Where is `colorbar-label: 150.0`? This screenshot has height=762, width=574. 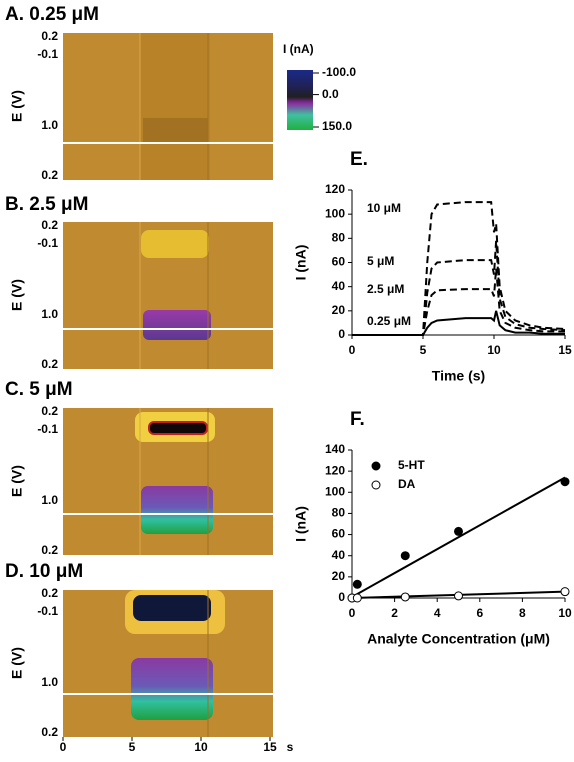
colorbar-label: 150.0 is located at coordinates (337, 126).